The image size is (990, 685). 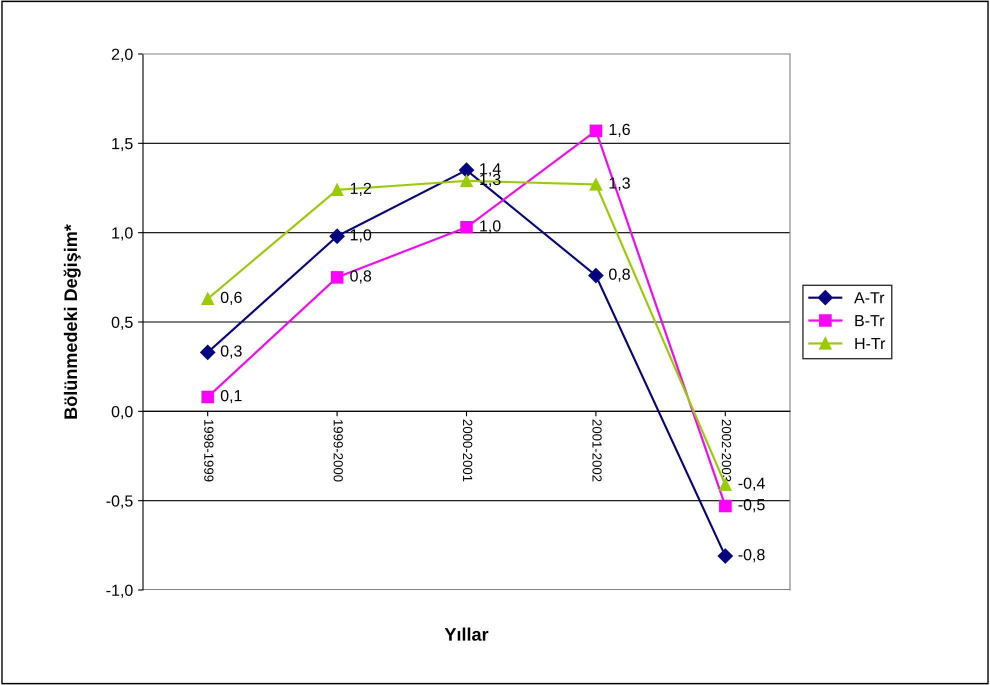 I want to click on x-tick-label: 1999-2000, so click(x=338, y=451).